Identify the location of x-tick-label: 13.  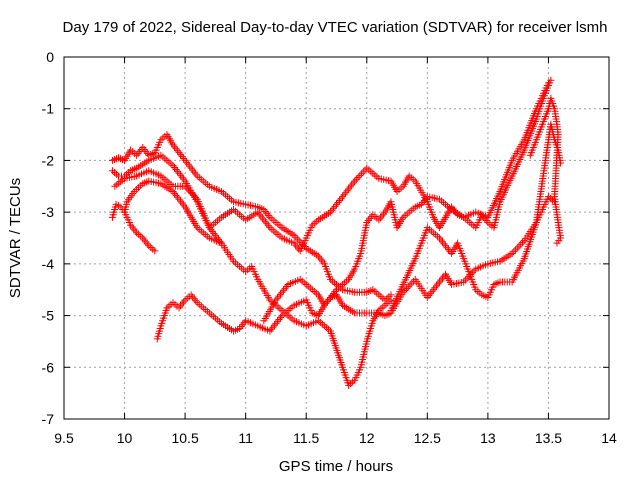
(488, 438).